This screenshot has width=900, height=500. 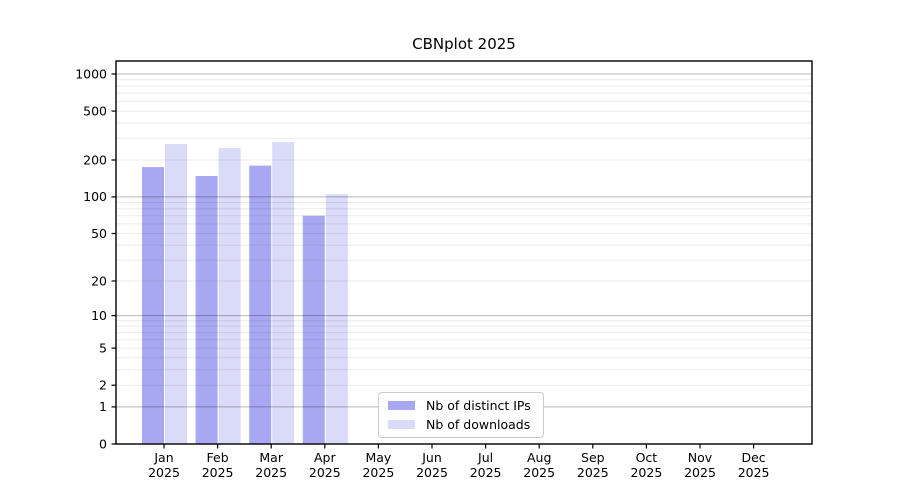 What do you see at coordinates (103, 443) in the screenshot?
I see `y-tick-label: 0` at bounding box center [103, 443].